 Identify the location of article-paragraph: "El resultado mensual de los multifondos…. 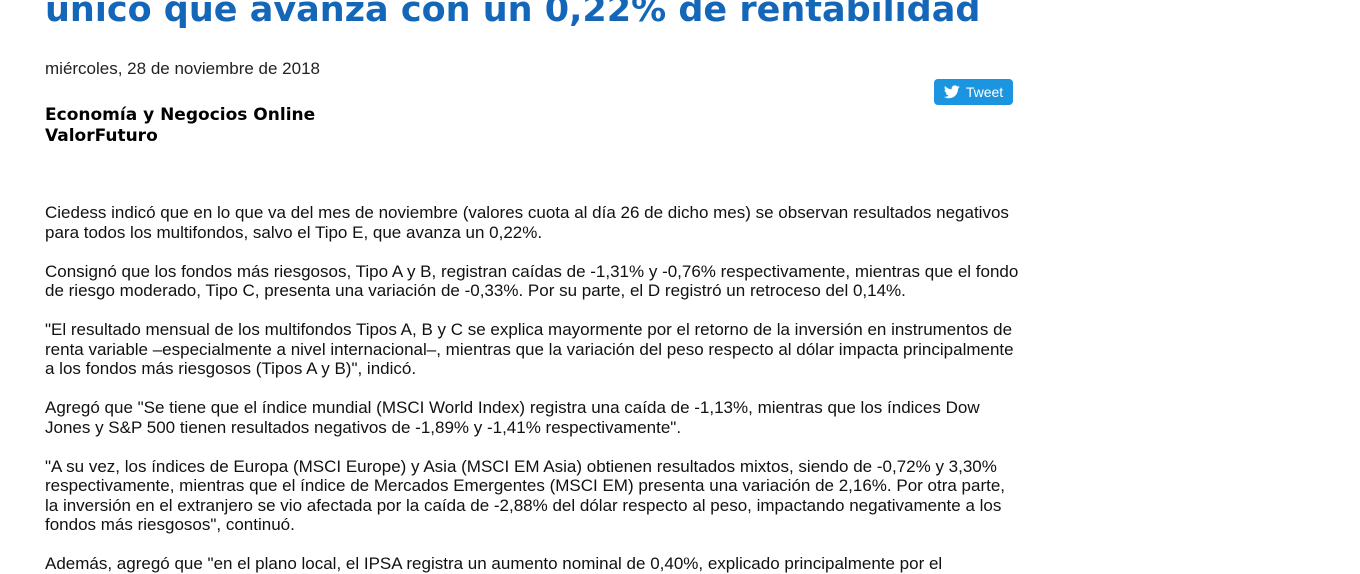
(529, 349).